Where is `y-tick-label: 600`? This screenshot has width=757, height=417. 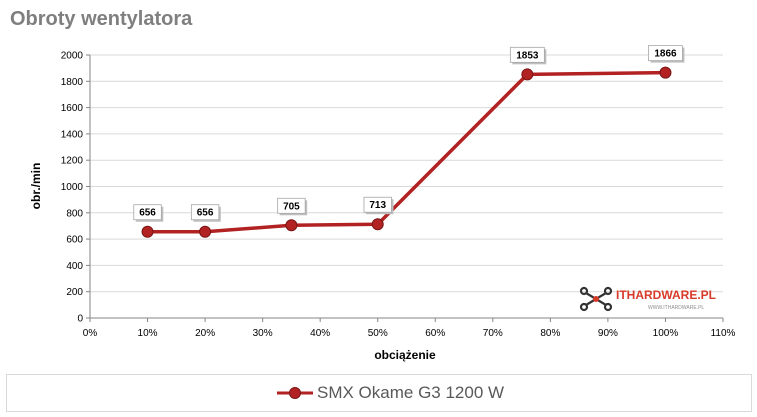
y-tick-label: 600 is located at coordinates (74, 240).